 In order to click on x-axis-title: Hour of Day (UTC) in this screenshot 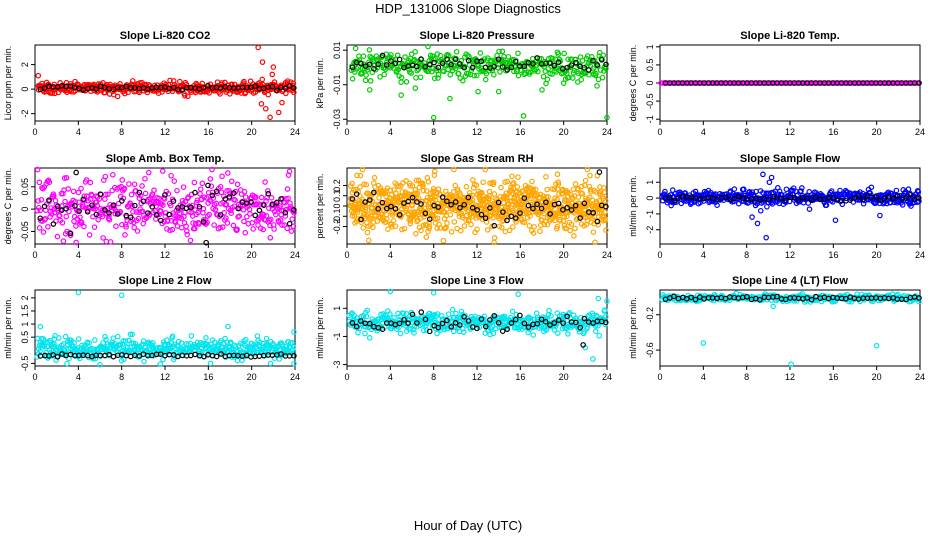, I will do `click(468, 525)`.